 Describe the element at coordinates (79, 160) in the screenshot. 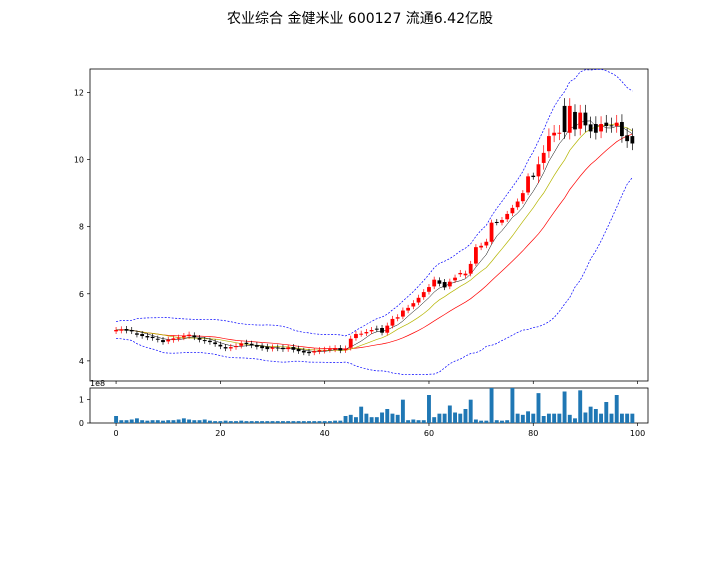

I see `price-y-tick-label: 10` at that location.